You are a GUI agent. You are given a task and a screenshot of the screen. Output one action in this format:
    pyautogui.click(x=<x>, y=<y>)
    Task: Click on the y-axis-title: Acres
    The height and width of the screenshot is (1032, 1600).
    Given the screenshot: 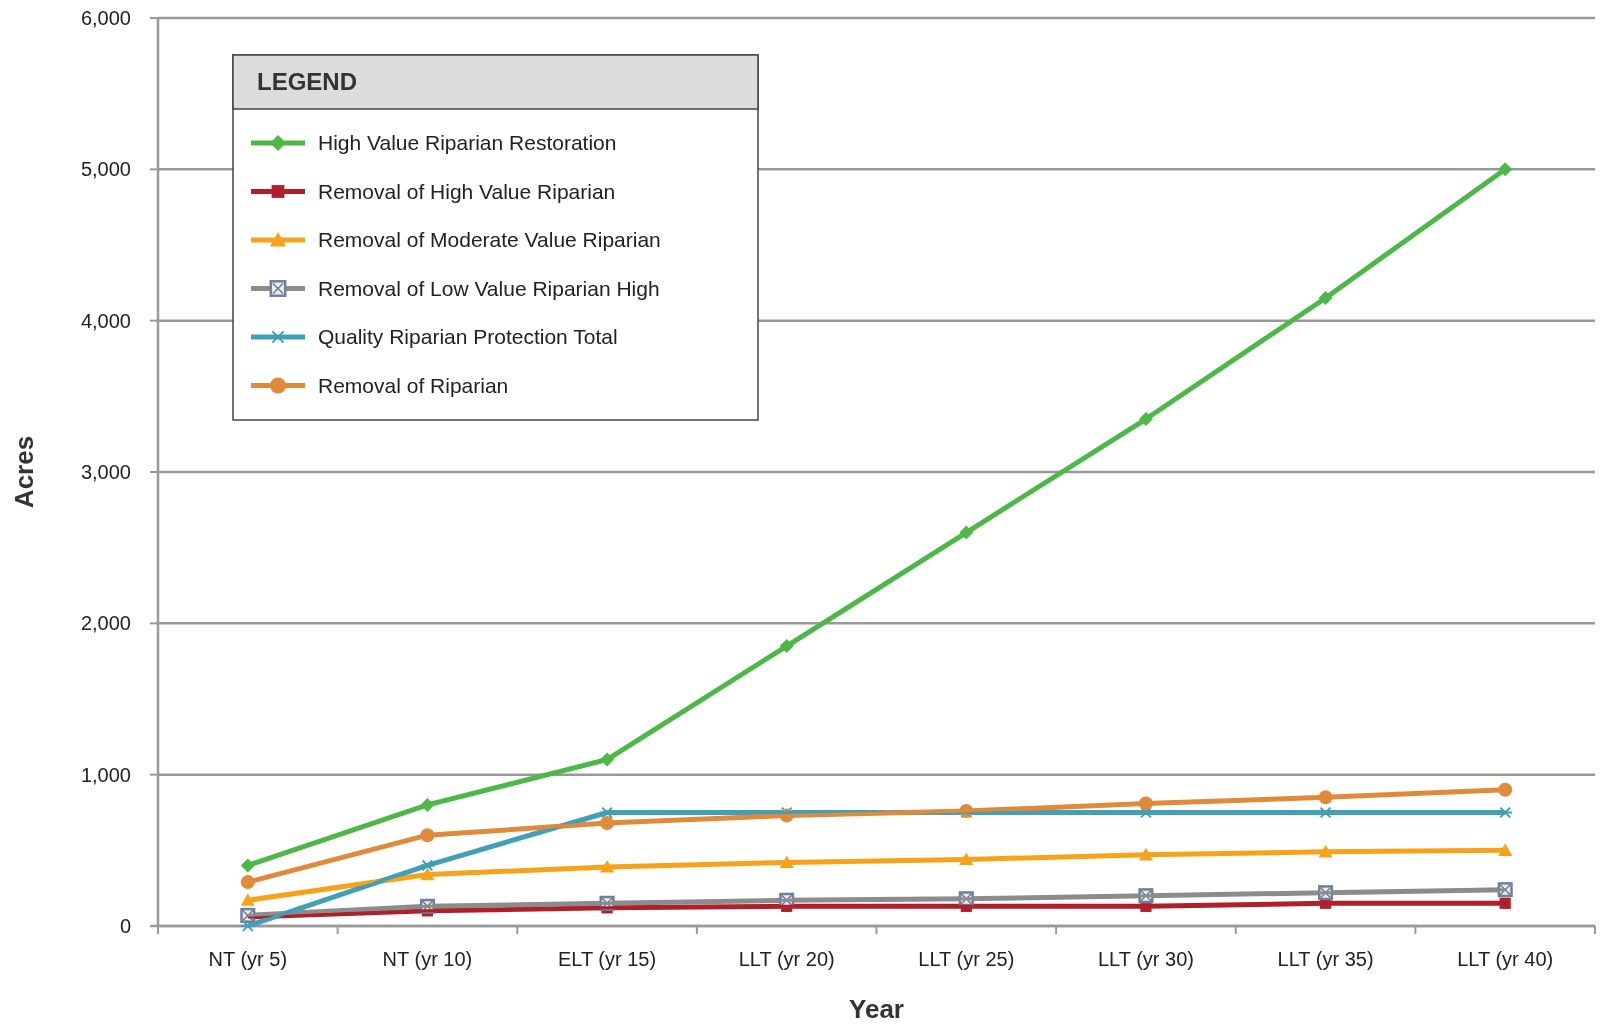 What is the action you would take?
    pyautogui.click(x=24, y=472)
    